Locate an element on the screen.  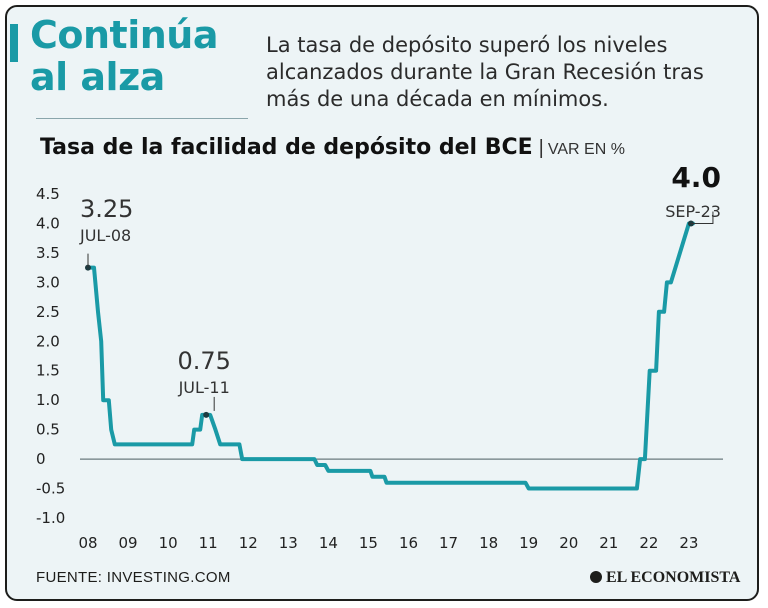
x-tick-label: 23 is located at coordinates (688, 543).